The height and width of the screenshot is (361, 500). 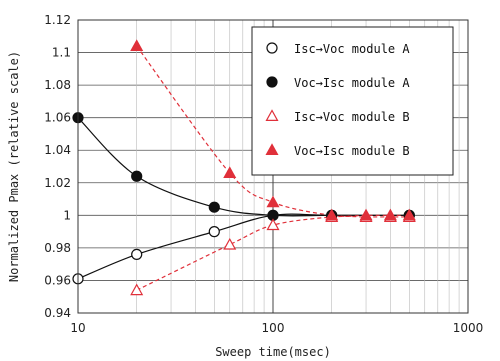 What do you see at coordinates (57, 280) in the screenshot?
I see `y-tick-label: 0.96` at bounding box center [57, 280].